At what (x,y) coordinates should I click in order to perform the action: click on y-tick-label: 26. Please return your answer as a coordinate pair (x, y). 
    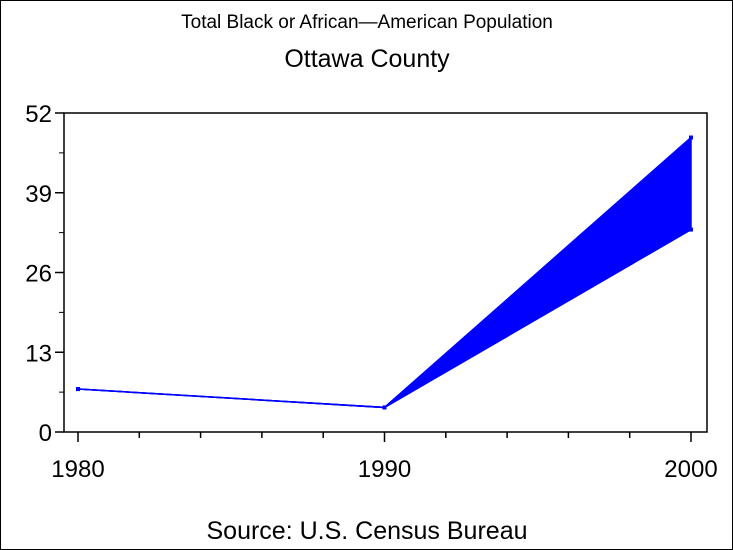
    Looking at the image, I should click on (38, 274).